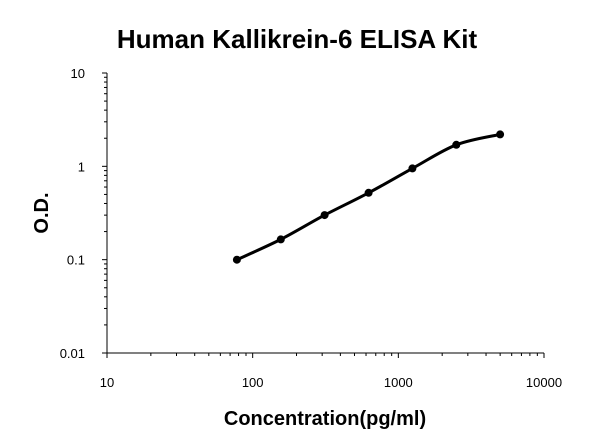 The image size is (600, 447). Describe the element at coordinates (544, 382) in the screenshot. I see `x-tick-label: 10000` at that location.